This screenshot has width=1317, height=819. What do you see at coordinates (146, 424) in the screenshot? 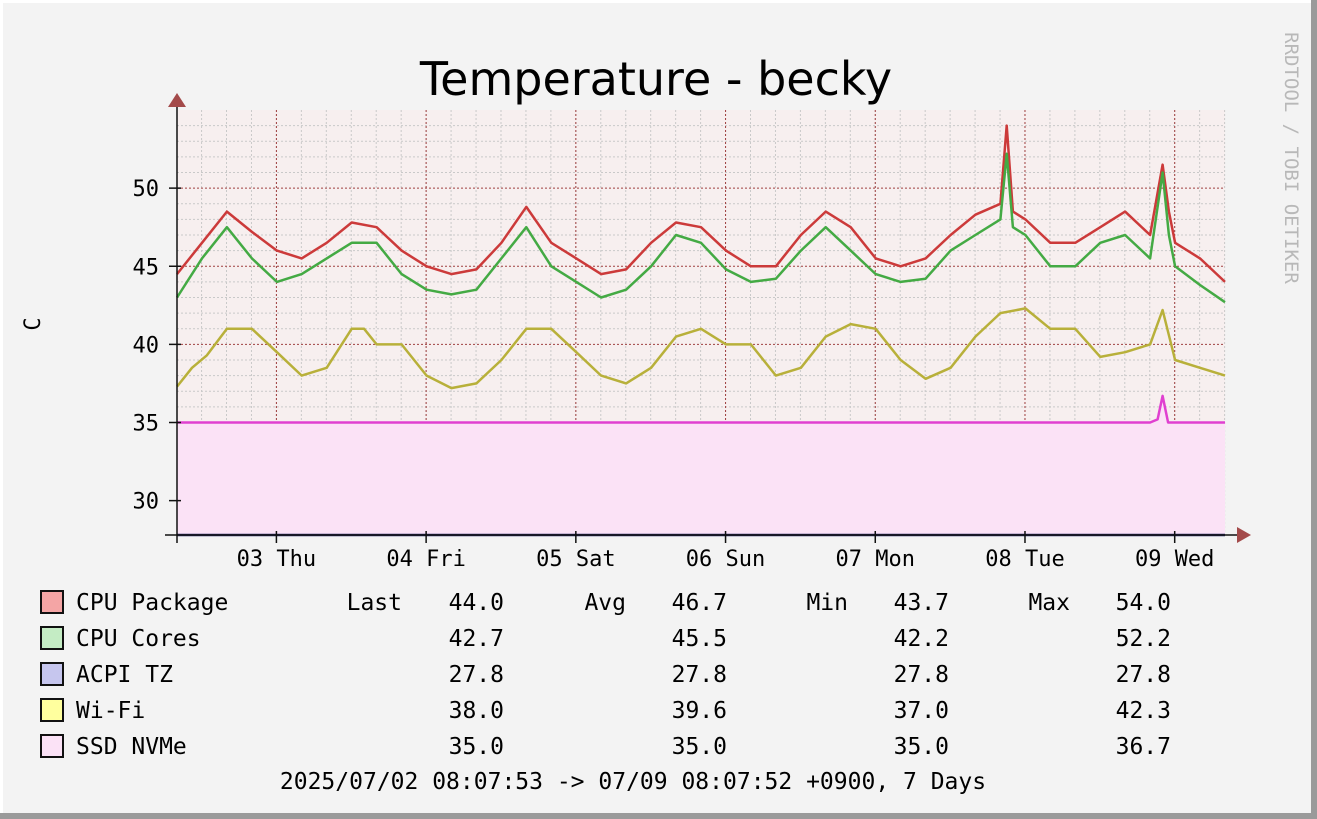
I see `y-tick-label: 35` at bounding box center [146, 424].